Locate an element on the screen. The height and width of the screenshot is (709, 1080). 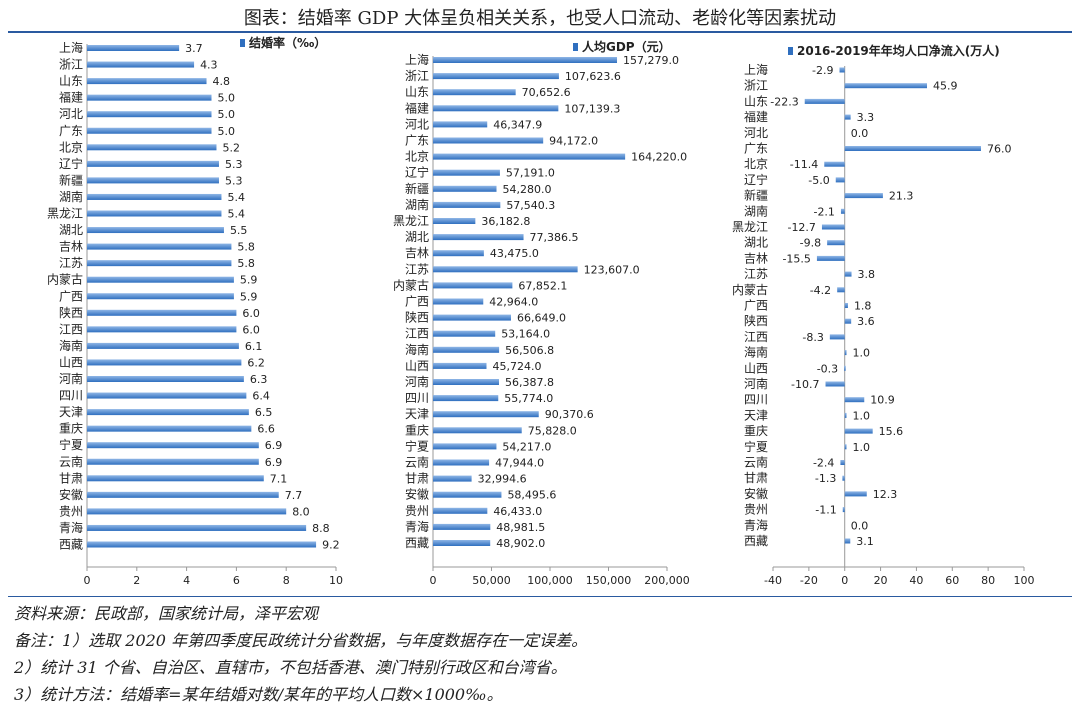
category-label: 安徽 is located at coordinates (417, 494).